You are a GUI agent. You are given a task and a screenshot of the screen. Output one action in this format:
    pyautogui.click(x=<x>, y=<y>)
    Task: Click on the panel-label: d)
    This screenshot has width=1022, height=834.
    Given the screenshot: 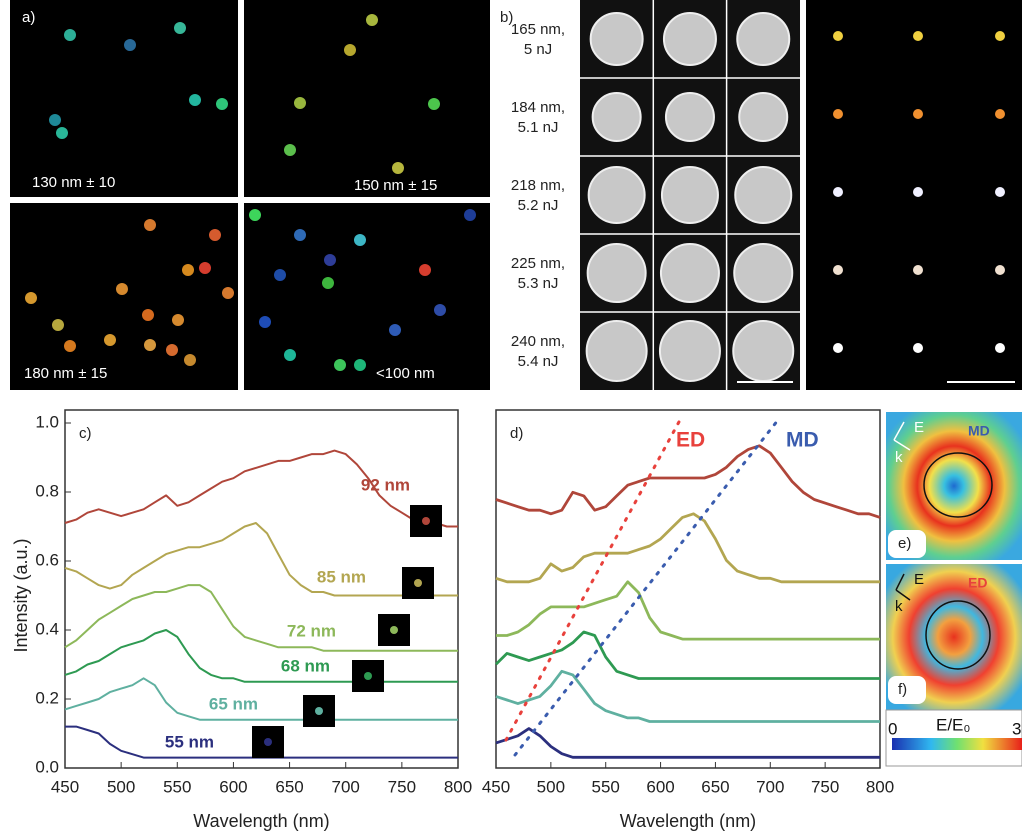 What is the action you would take?
    pyautogui.click(x=516, y=433)
    